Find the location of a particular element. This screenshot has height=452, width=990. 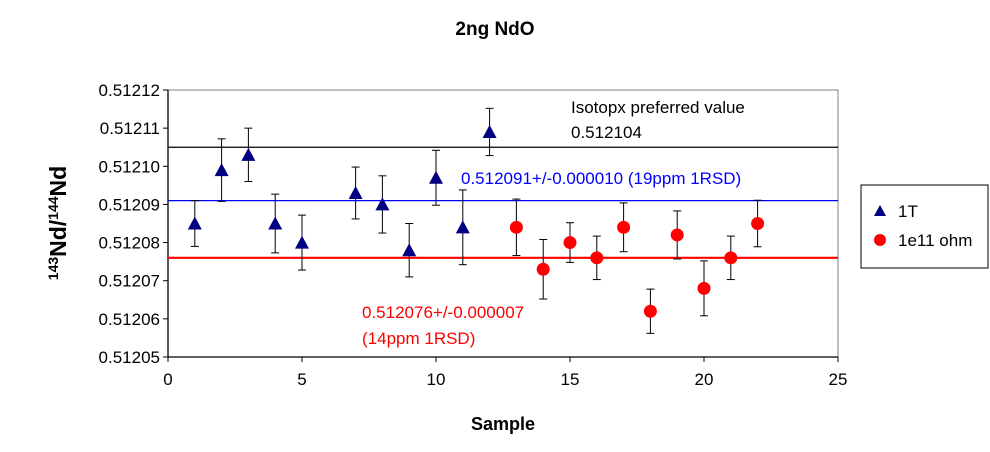

legend-box is located at coordinates (924, 226).